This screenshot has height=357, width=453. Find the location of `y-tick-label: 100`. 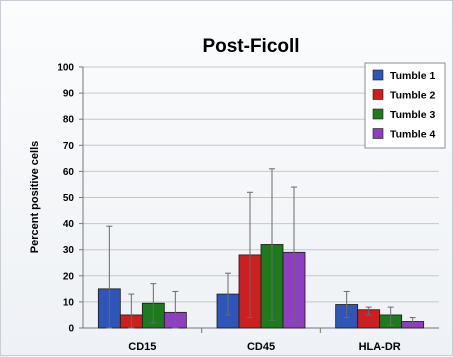

y-tick-label: 100 is located at coordinates (65, 68).